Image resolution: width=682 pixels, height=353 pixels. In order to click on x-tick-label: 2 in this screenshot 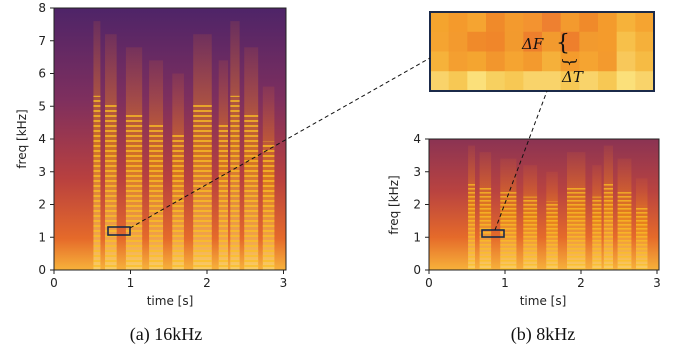, I will do `click(207, 283)`.